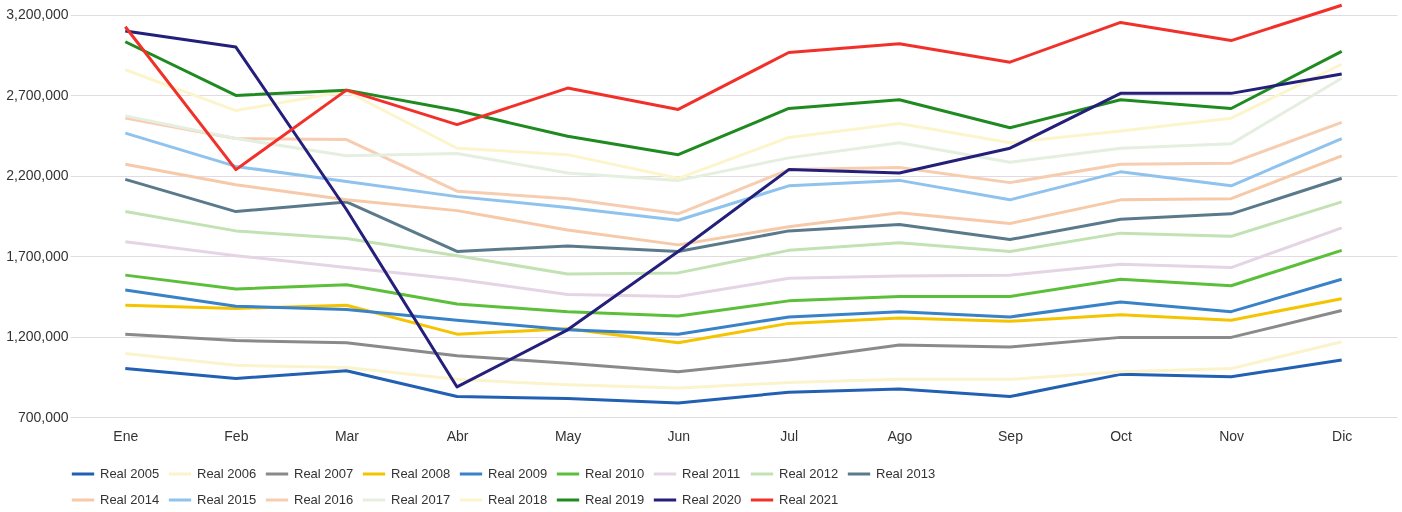 This screenshot has width=1402, height=512. Describe the element at coordinates (37, 255) in the screenshot. I see `y-tick-label: 1,700,000` at that location.